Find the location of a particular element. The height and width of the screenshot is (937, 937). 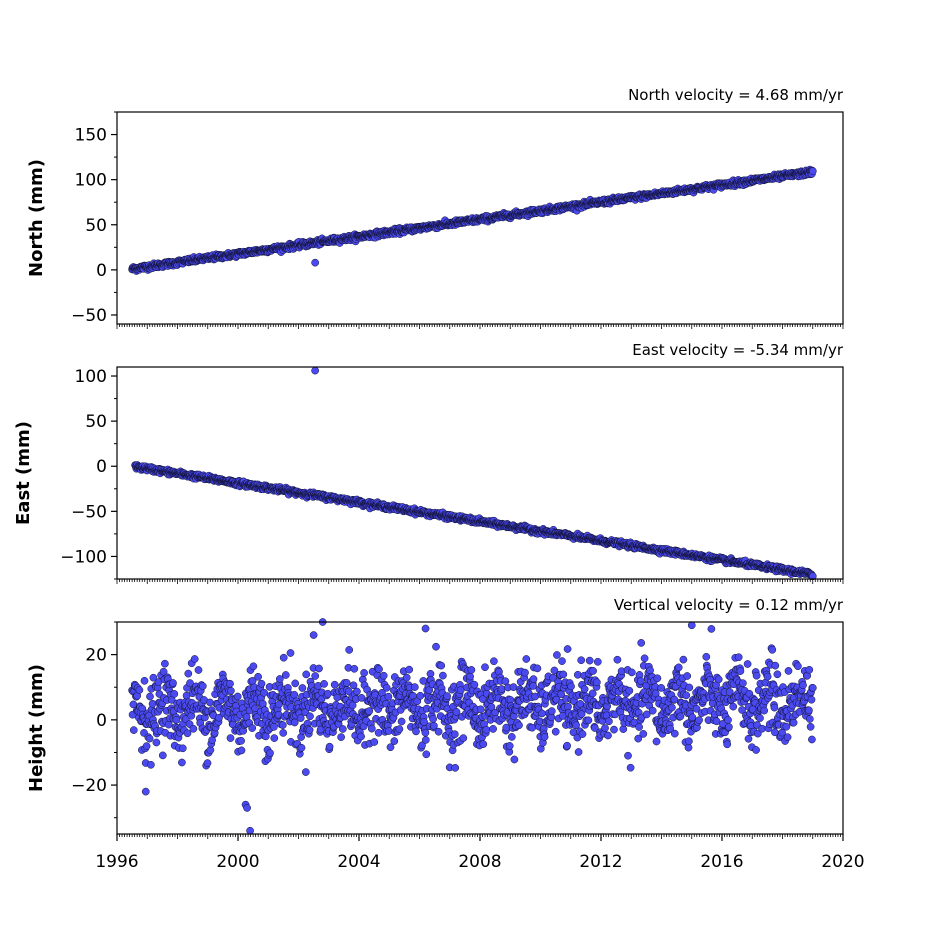

east-x-minor-ticks is located at coordinates (480, 581).